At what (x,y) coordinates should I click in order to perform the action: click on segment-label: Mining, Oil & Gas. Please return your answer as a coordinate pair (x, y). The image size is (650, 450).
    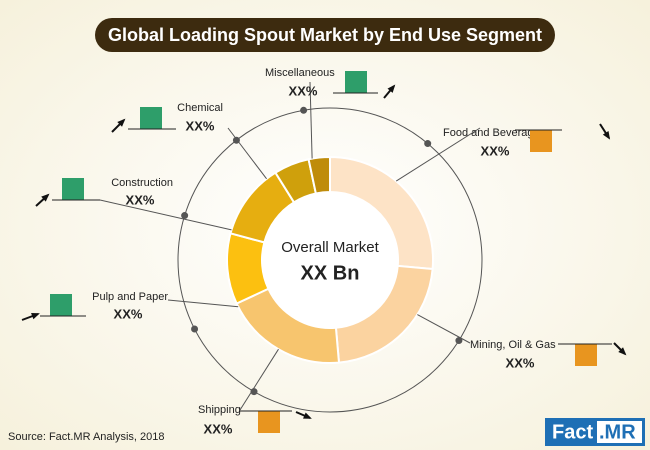
    Looking at the image, I should click on (513, 345).